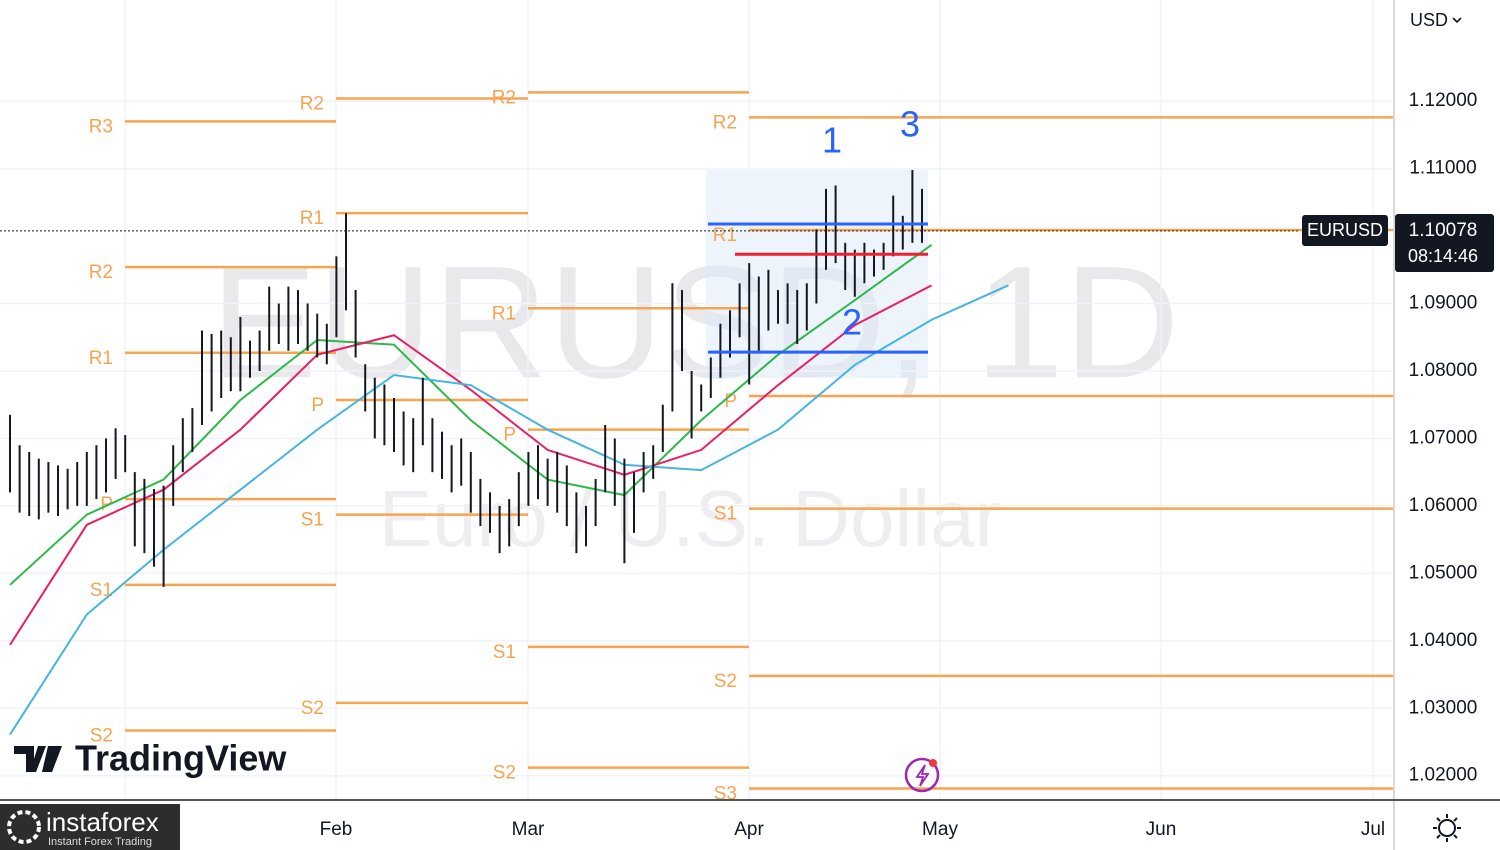 The height and width of the screenshot is (850, 1500). What do you see at coordinates (1429, 20) in the screenshot?
I see `currency: USD` at bounding box center [1429, 20].